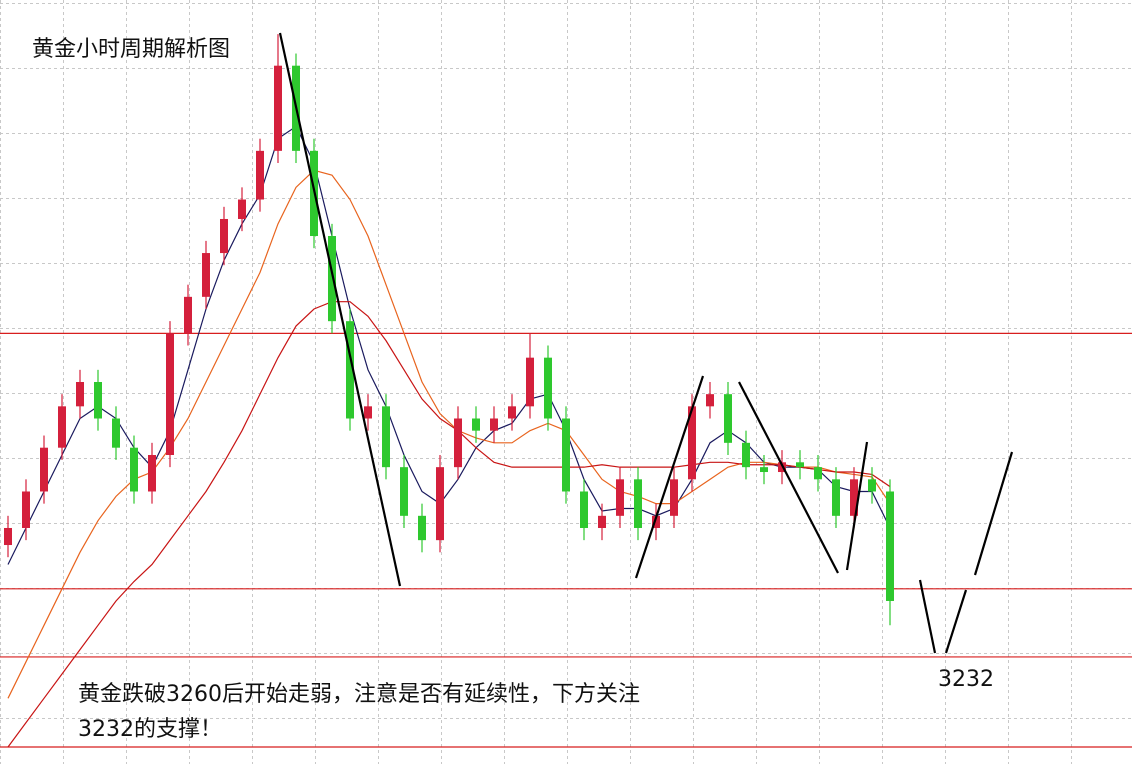  What do you see at coordinates (150, 729) in the screenshot?
I see `annotation: 3232的支撑！` at bounding box center [150, 729].